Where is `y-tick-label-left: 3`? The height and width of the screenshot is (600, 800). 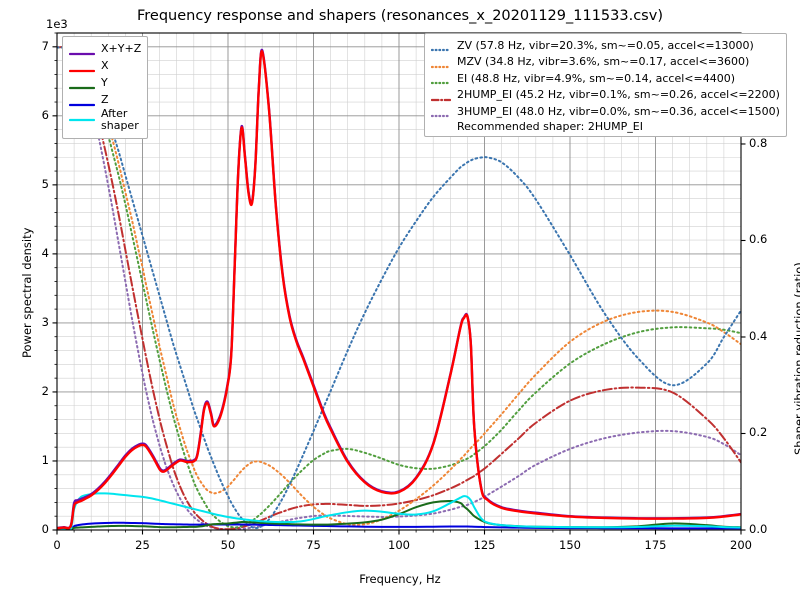
y-tick-label-left: 3 is located at coordinates (45, 321).